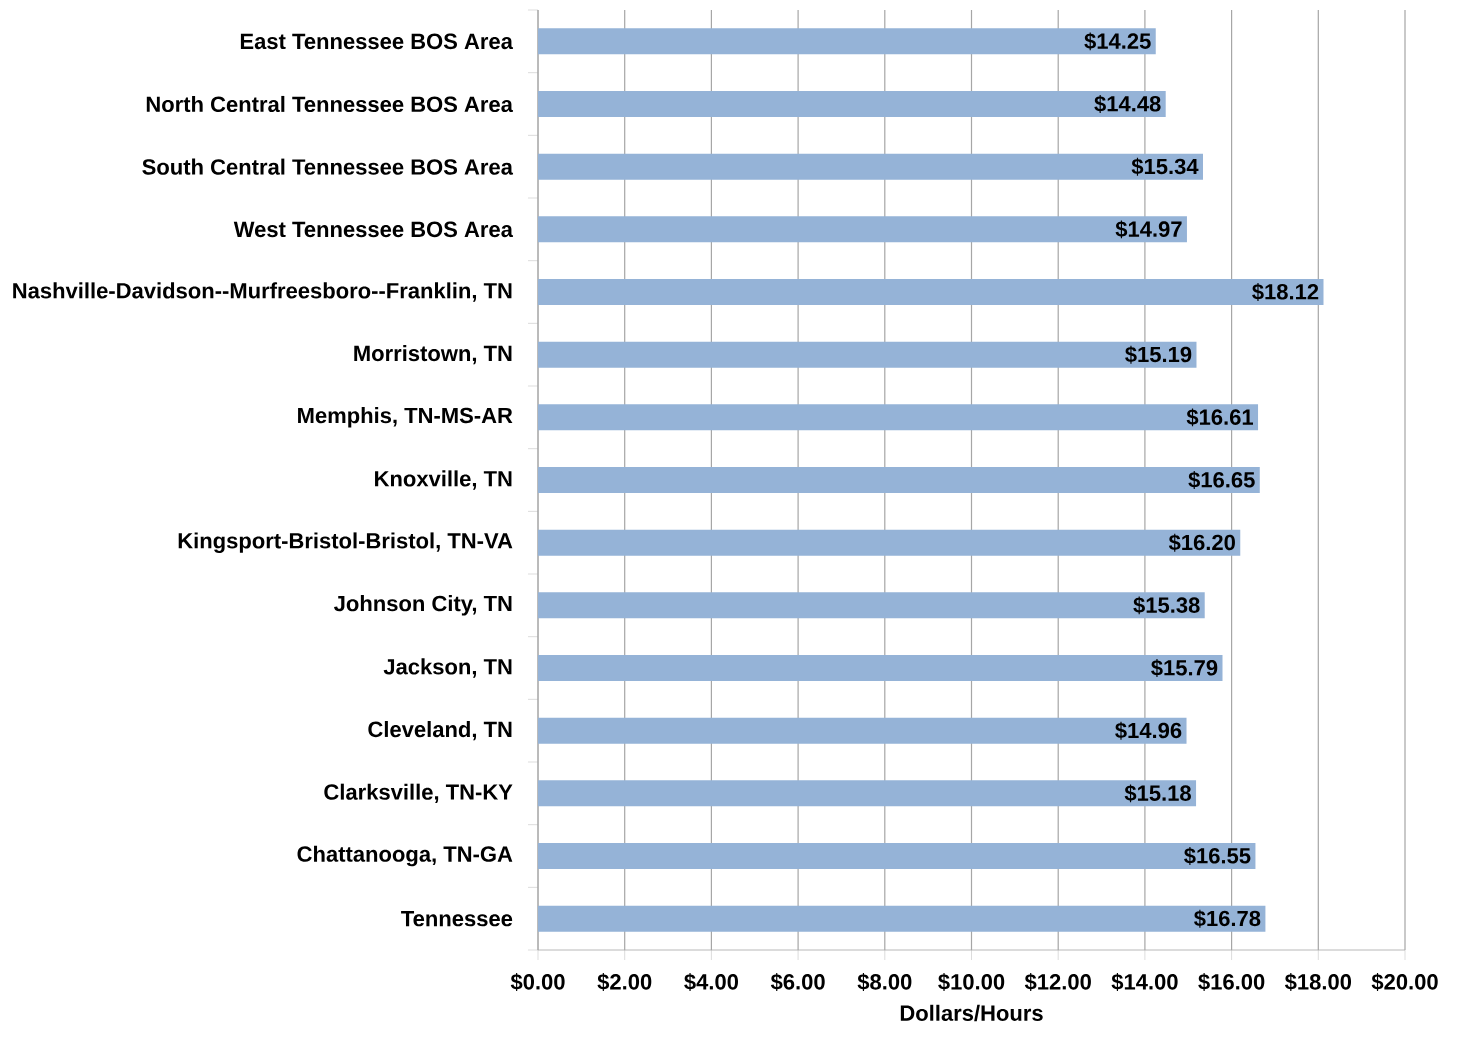 This screenshot has height=1046, width=1457. What do you see at coordinates (330, 104) in the screenshot?
I see `y-tick-label: North Central Tennessee BOS Area` at bounding box center [330, 104].